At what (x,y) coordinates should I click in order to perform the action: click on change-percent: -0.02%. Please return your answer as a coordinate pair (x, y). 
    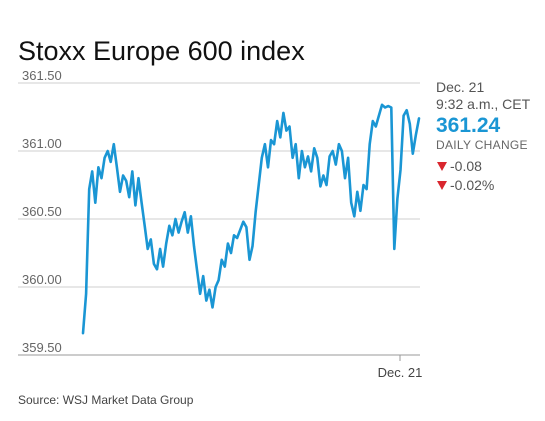
    Looking at the image, I should click on (472, 185).